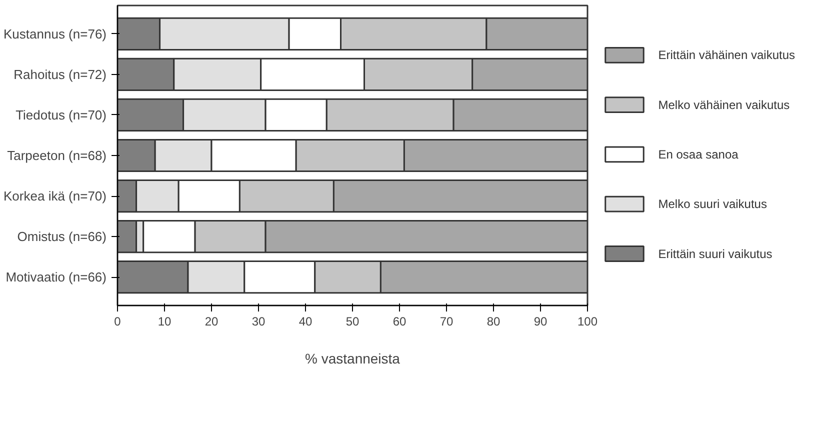  What do you see at coordinates (726, 55) in the screenshot?
I see `legend-label: Erittäin vähäinen vaikutus` at bounding box center [726, 55].